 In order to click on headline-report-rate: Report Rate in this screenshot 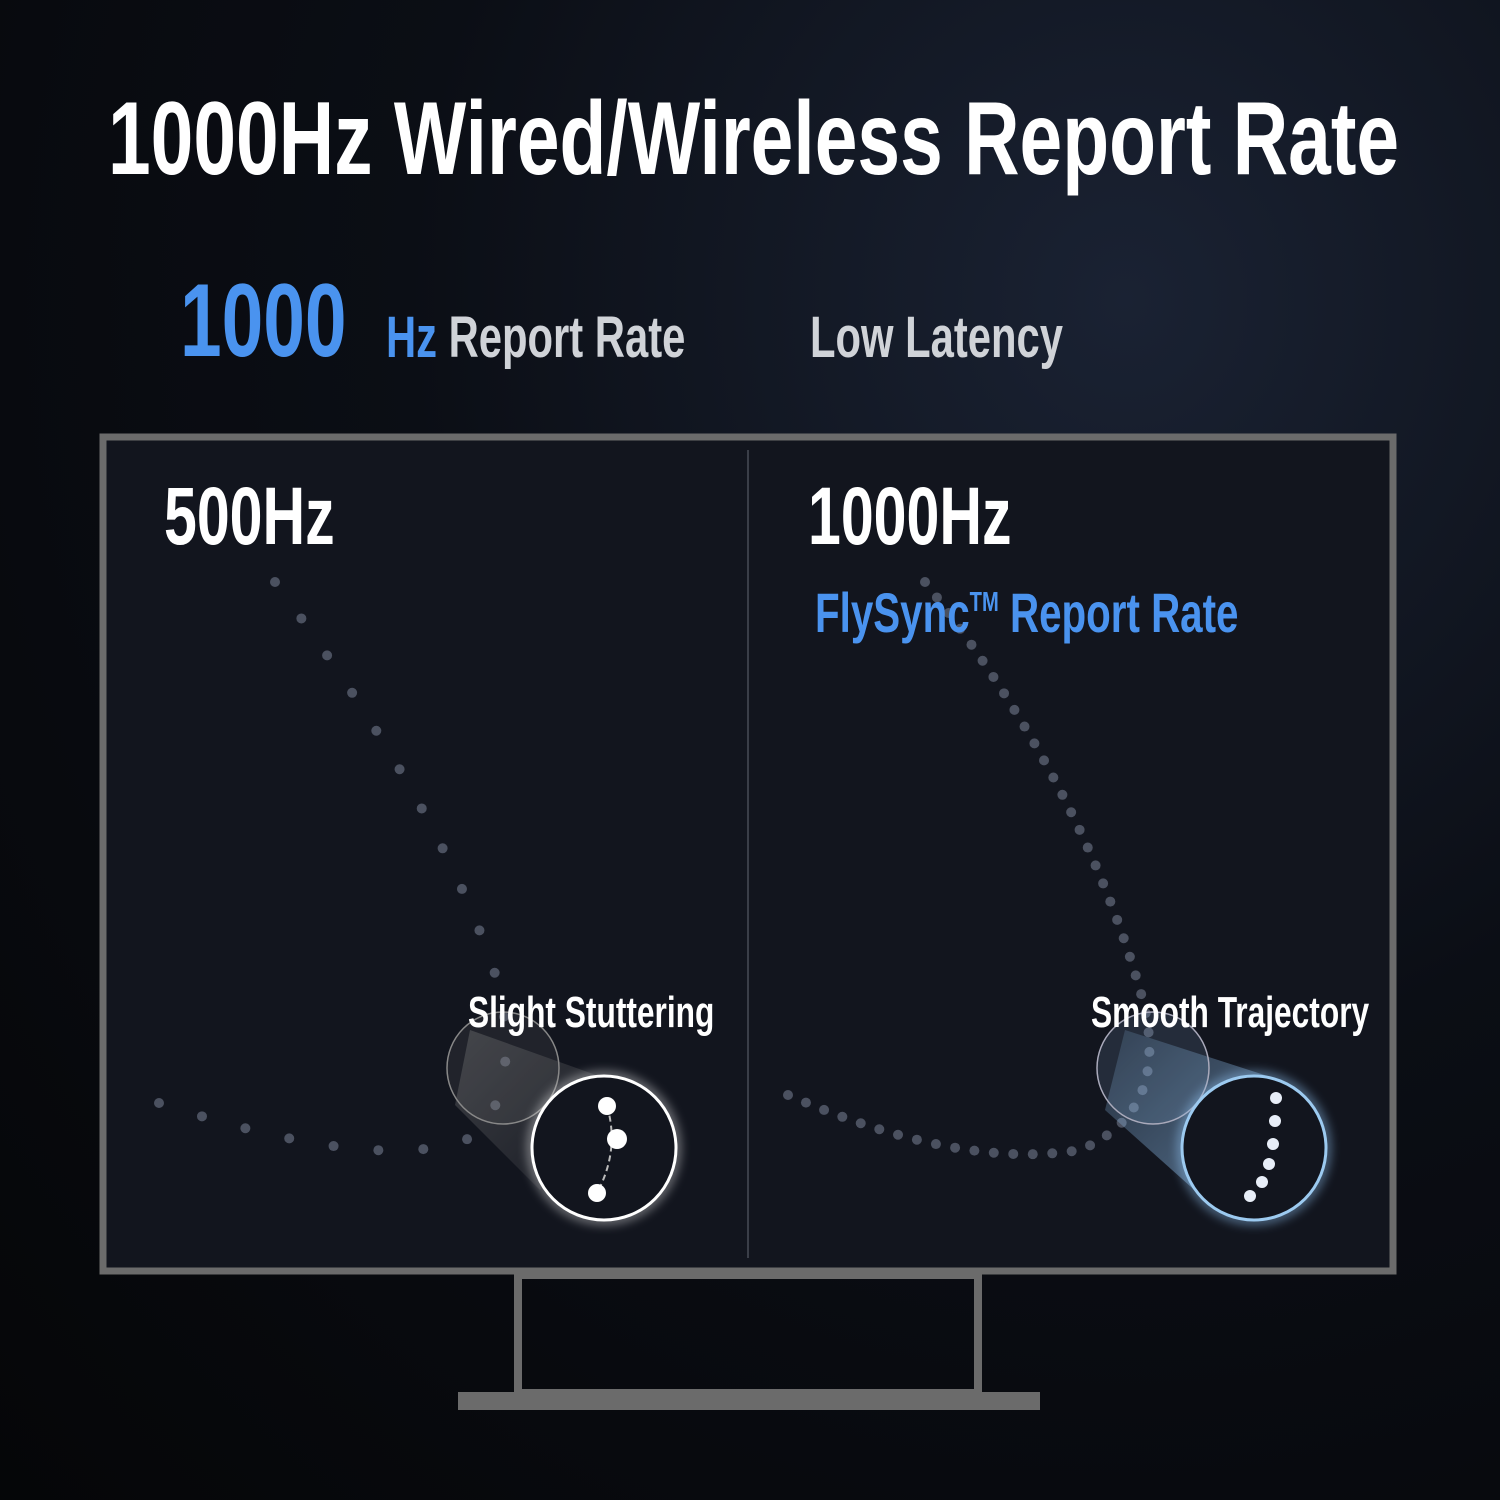, I will do `click(567, 337)`.